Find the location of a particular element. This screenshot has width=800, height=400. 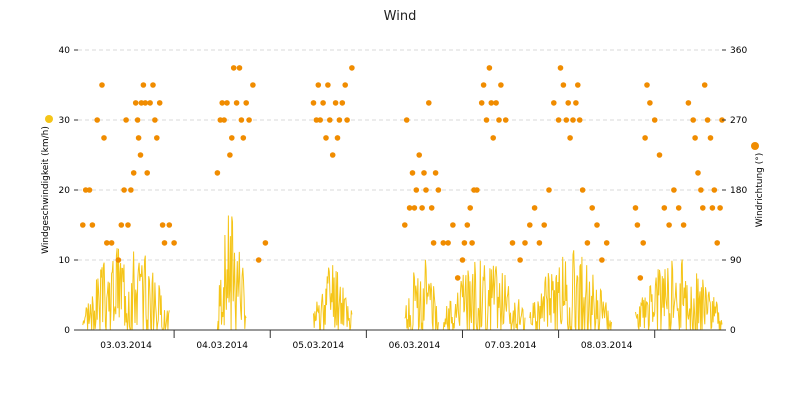

y-right-tick-label: 0 is located at coordinates (733, 331).